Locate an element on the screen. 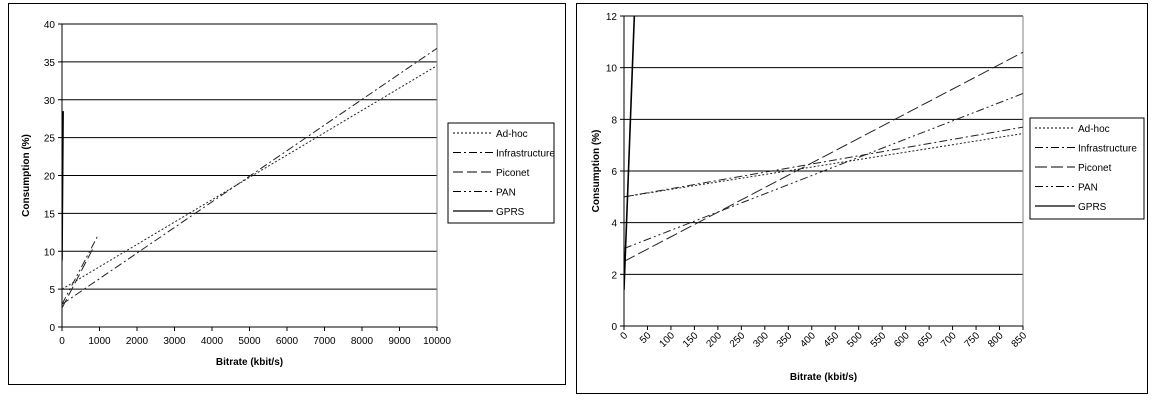 This screenshot has height=396, width=1151. x-tick-label: 250 is located at coordinates (738, 340).